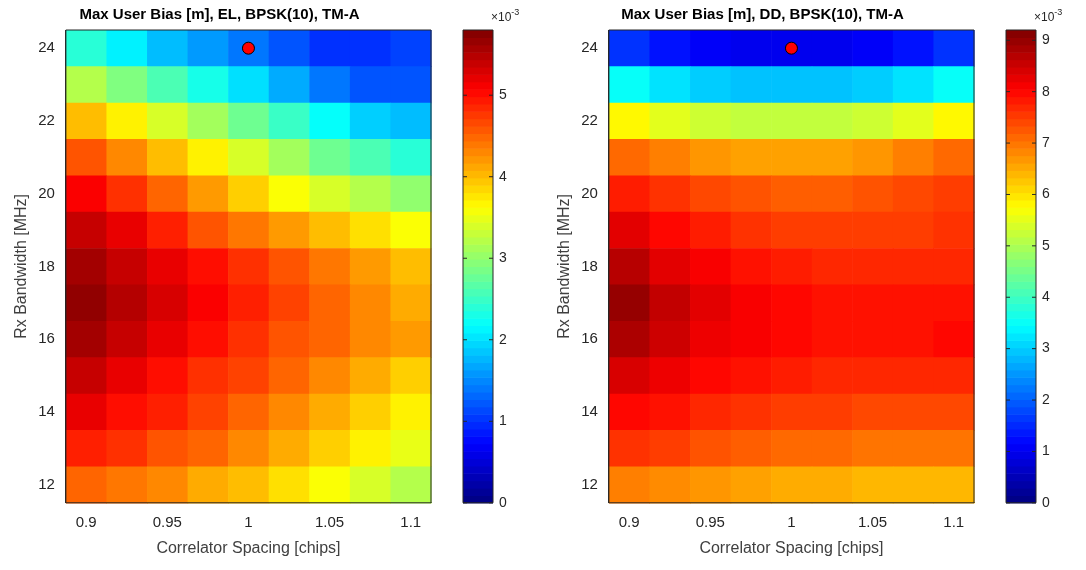  What do you see at coordinates (1046, 39) in the screenshot?
I see `color-bar-label: 9` at bounding box center [1046, 39].